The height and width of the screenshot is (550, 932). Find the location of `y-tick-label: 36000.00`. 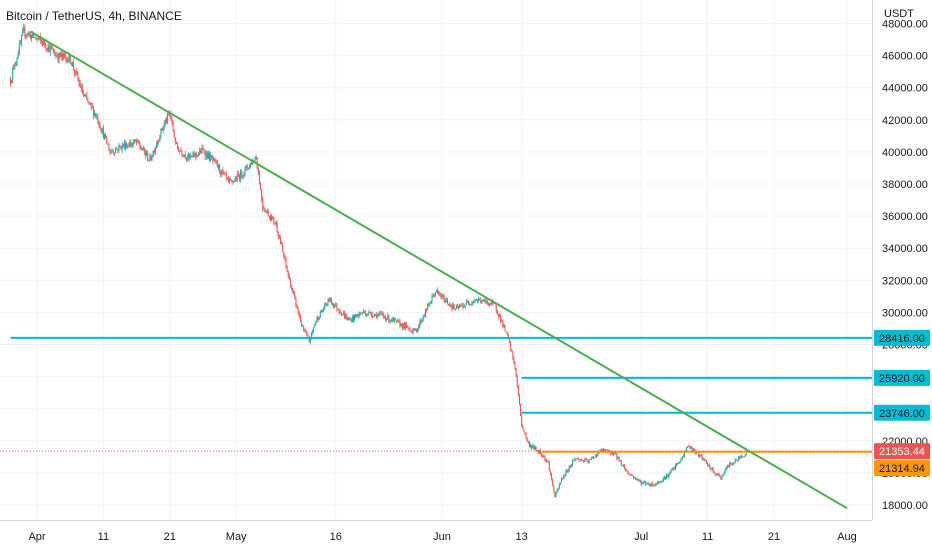

y-tick-label: 36000.00 is located at coordinates (905, 217).